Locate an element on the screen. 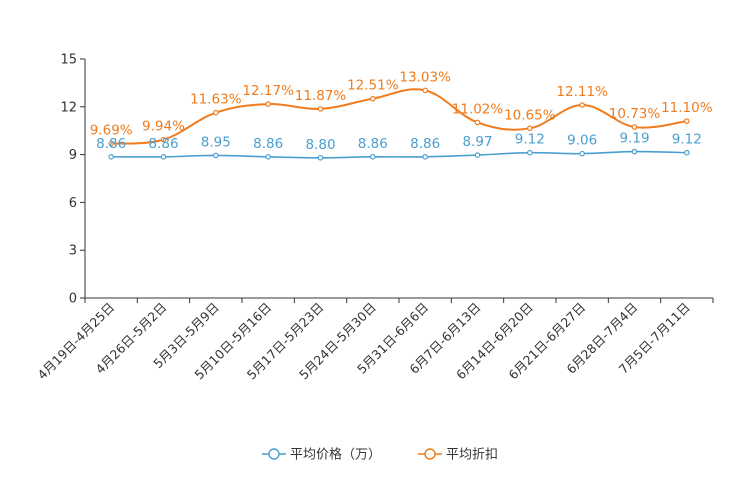  legend-label: 平均折扣 is located at coordinates (472, 455).